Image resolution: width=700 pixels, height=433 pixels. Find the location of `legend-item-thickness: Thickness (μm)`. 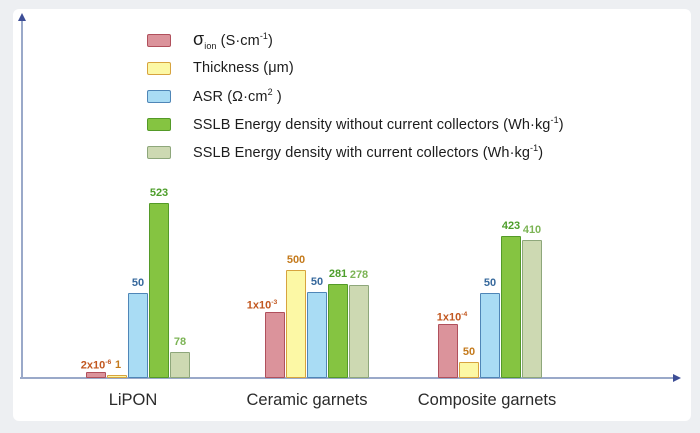

legend-item-thickness: Thickness (μm) is located at coordinates (355, 68).